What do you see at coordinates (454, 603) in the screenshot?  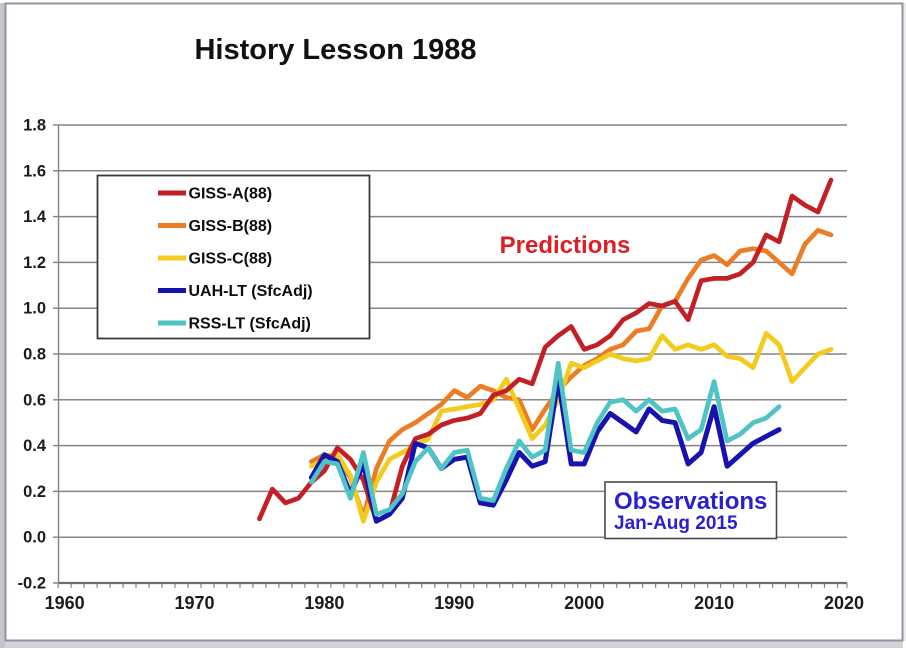 I see `svg-text: 1990` at bounding box center [454, 603].